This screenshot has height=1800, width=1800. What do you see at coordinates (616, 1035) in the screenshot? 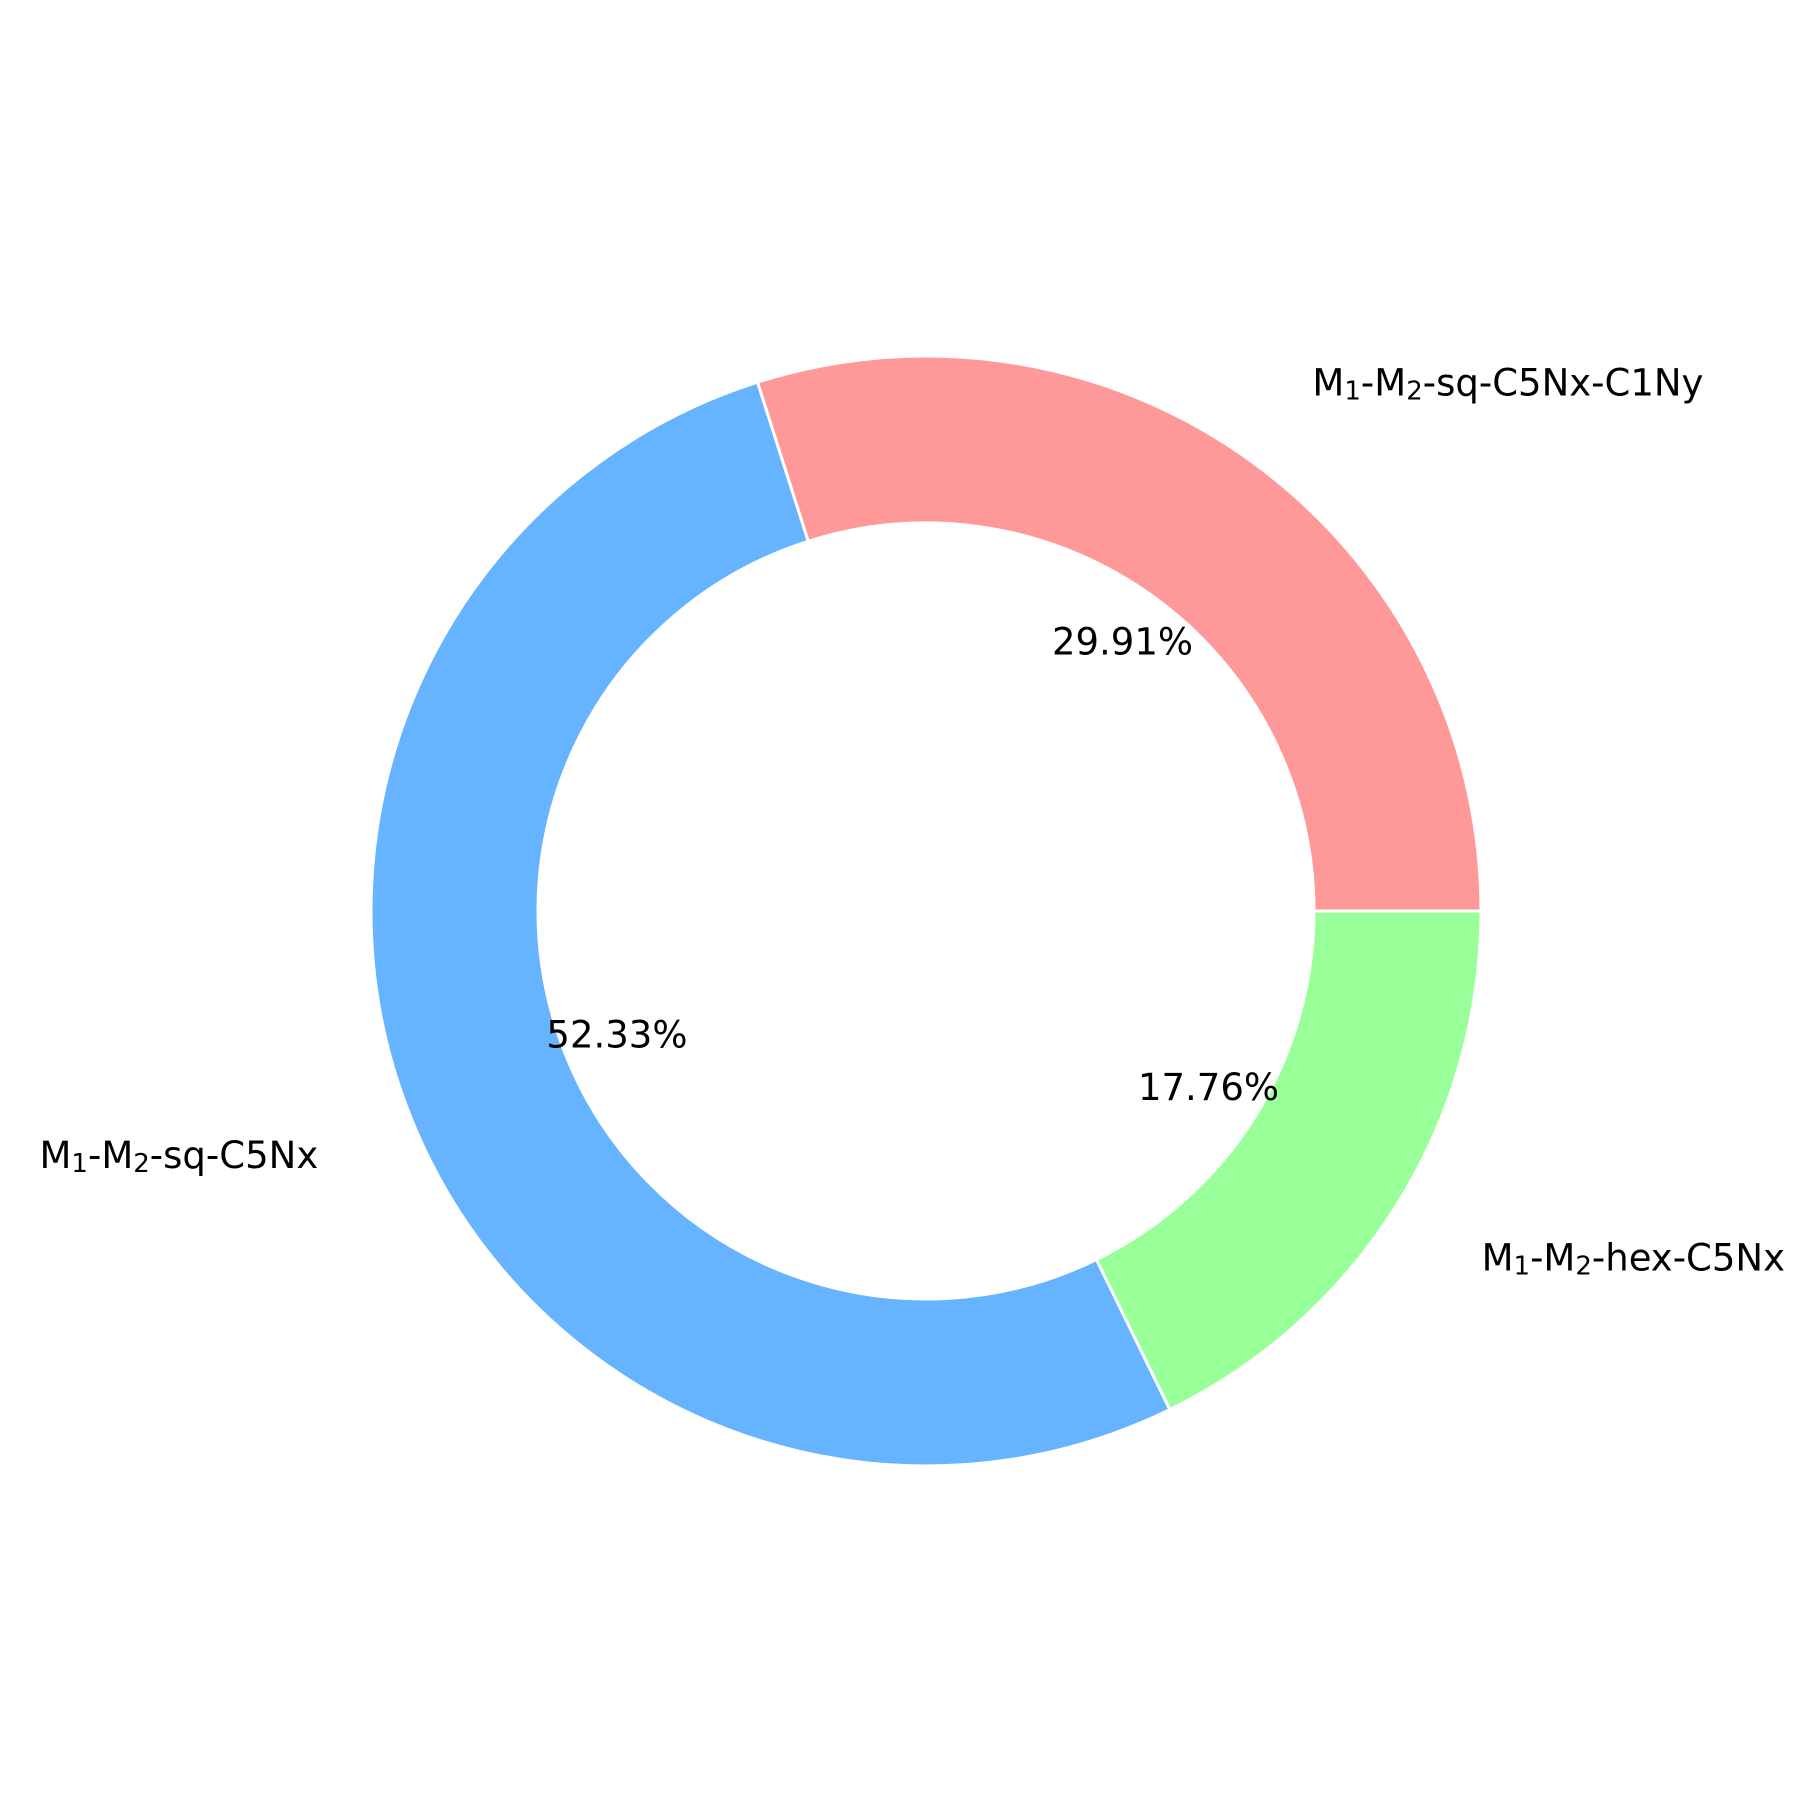
I see `slice-percentage-1: 52.33%` at bounding box center [616, 1035].